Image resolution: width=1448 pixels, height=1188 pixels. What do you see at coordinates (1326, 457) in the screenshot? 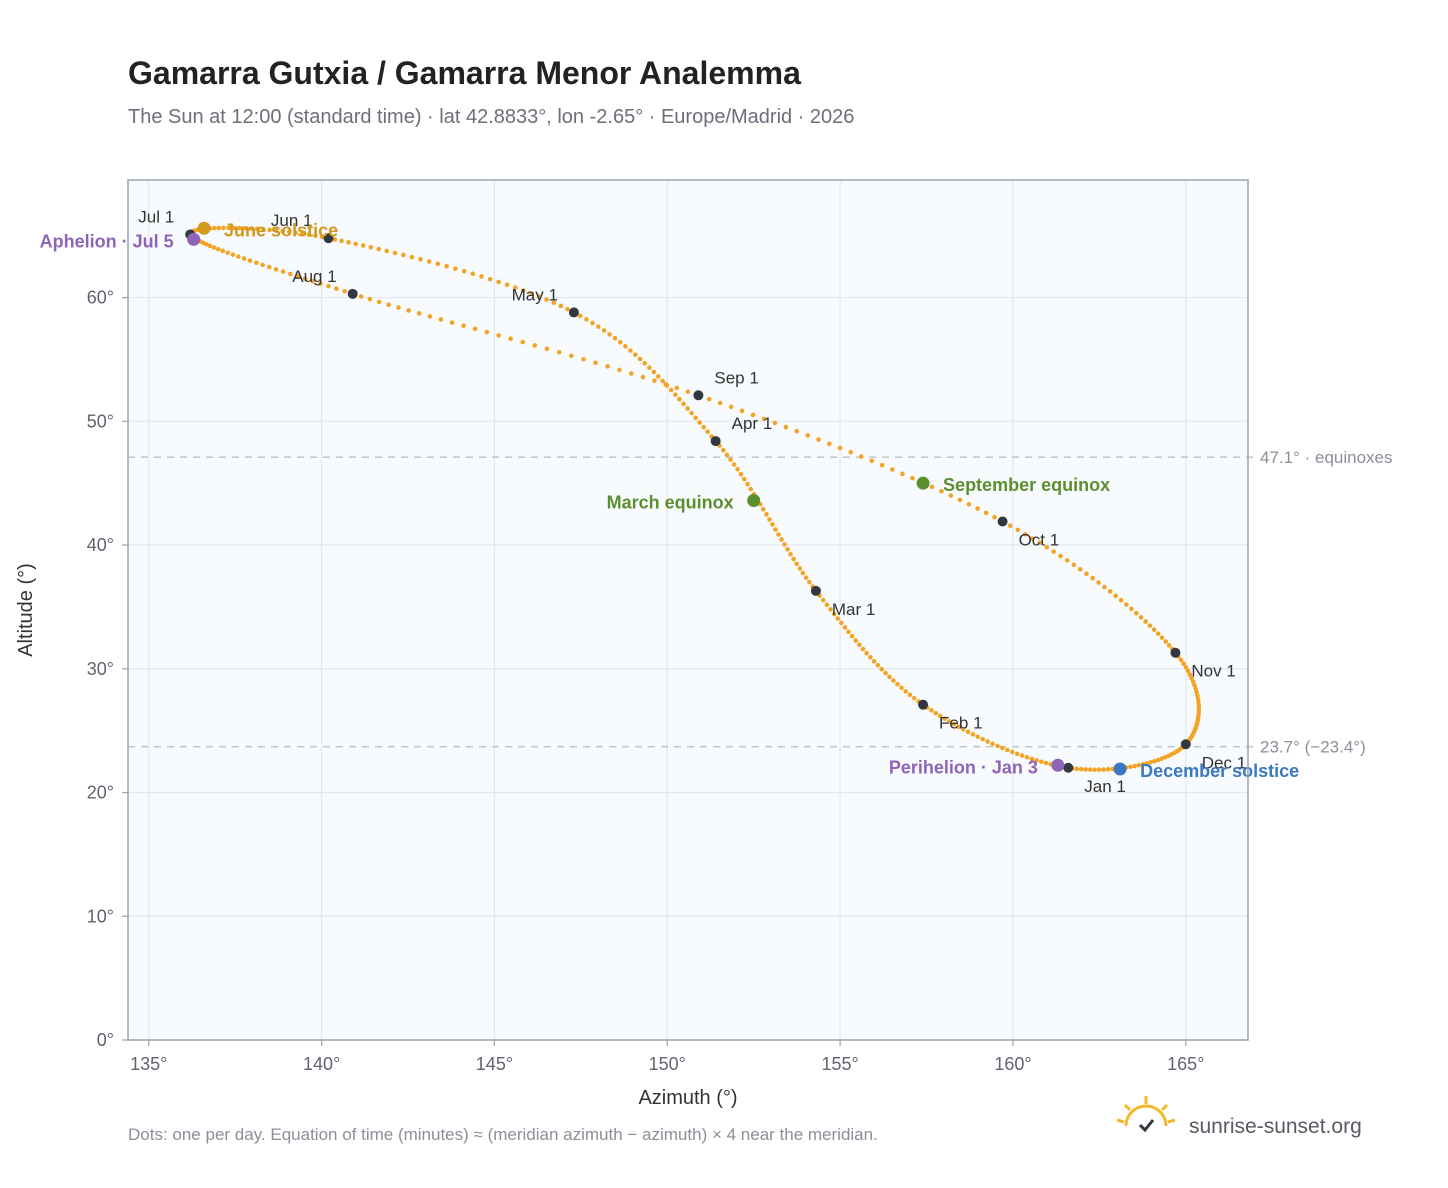
I see `reference-line-label: 47.1° · equinoxes` at bounding box center [1326, 457].